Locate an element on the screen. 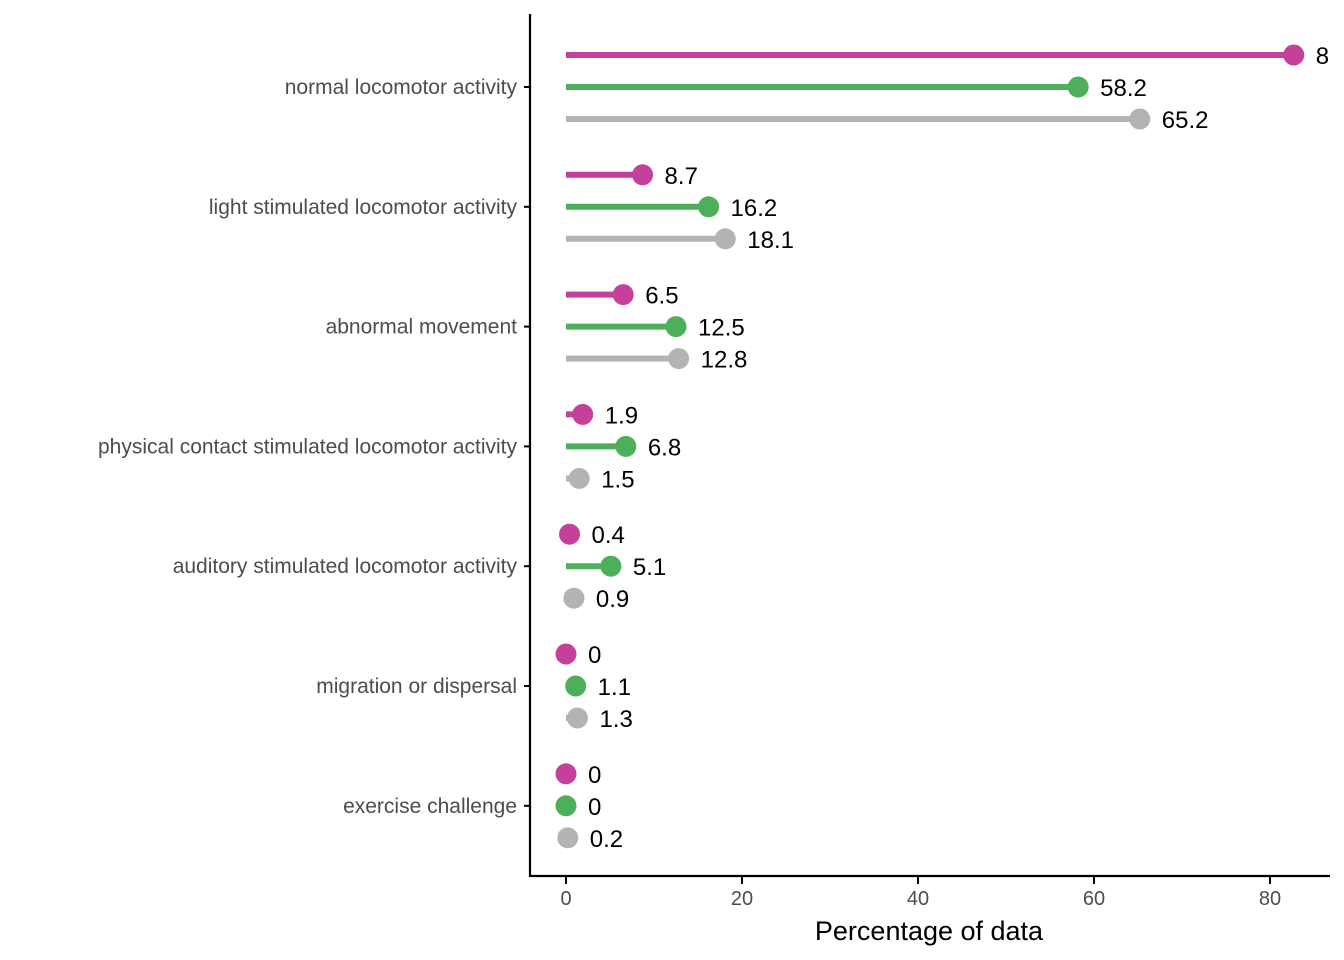  data-label: 8 is located at coordinates (1322, 56).